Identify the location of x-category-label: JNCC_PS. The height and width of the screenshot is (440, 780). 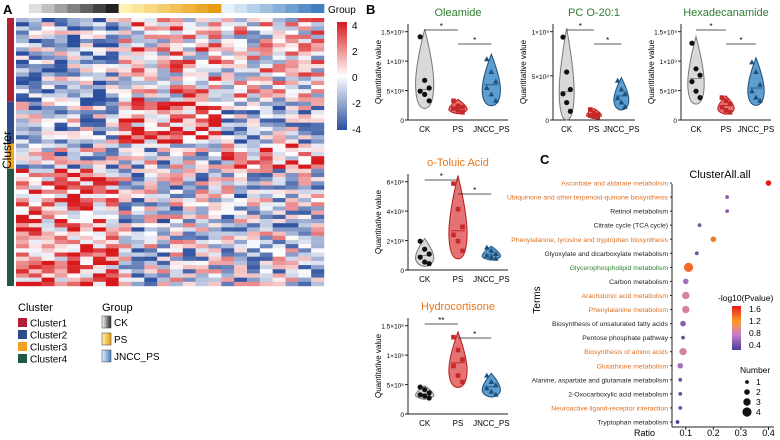
(491, 279).